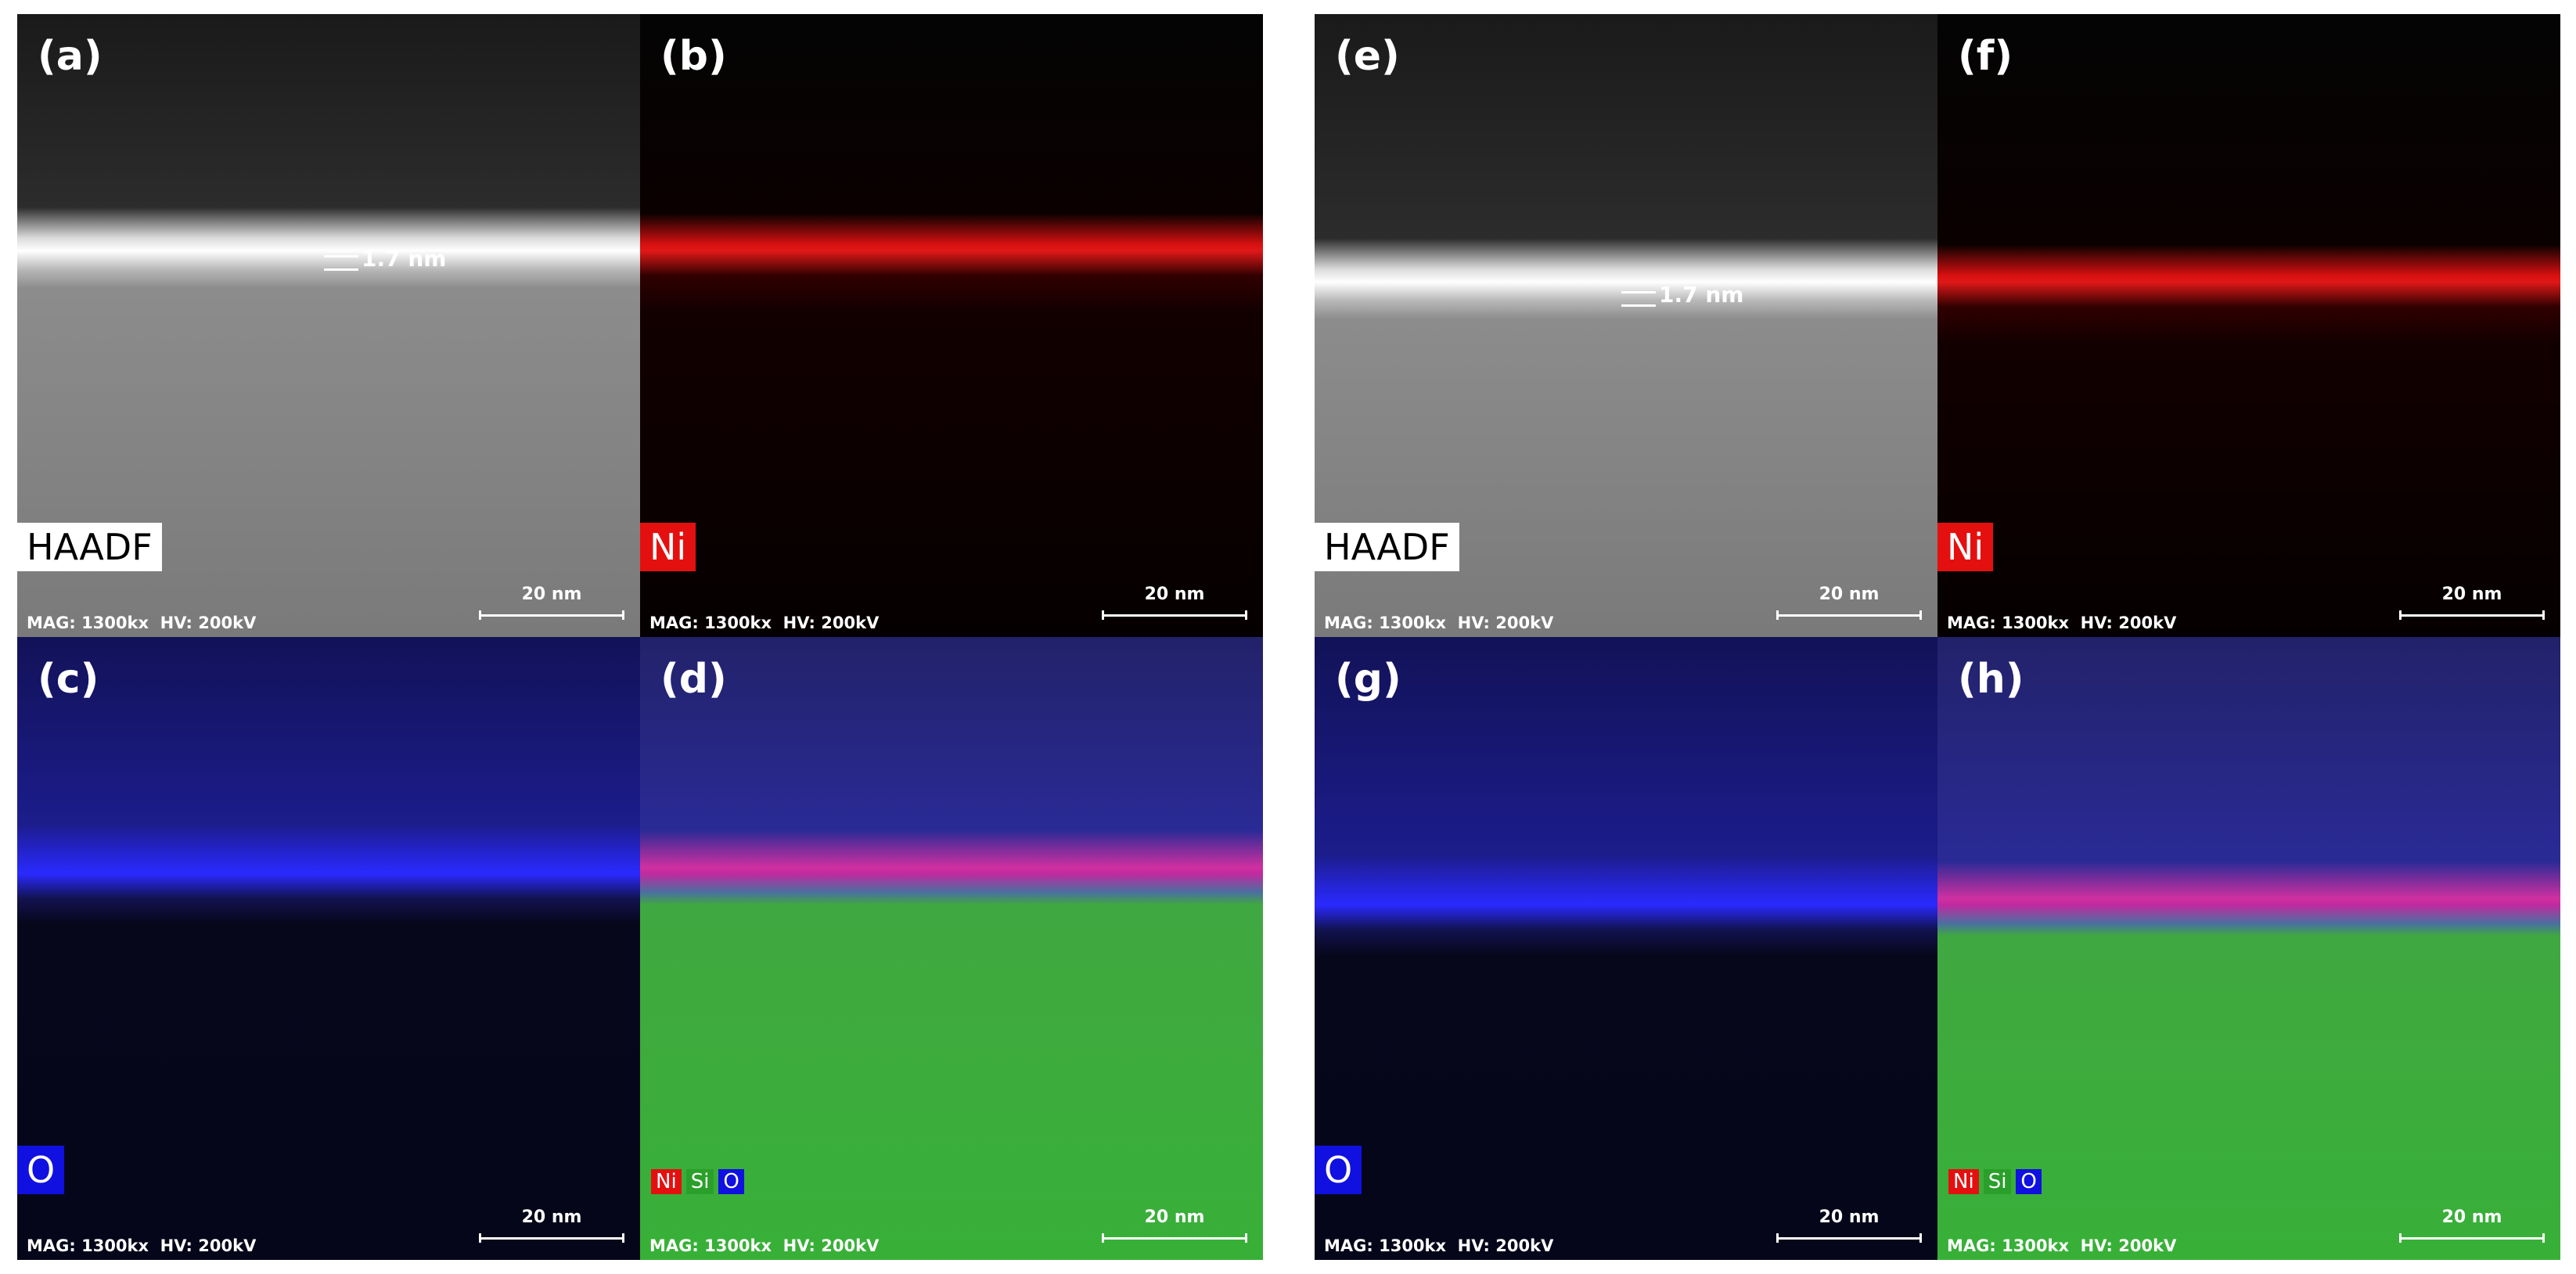 This screenshot has width=2576, height=1274. I want to click on panel-label: (b), so click(694, 56).